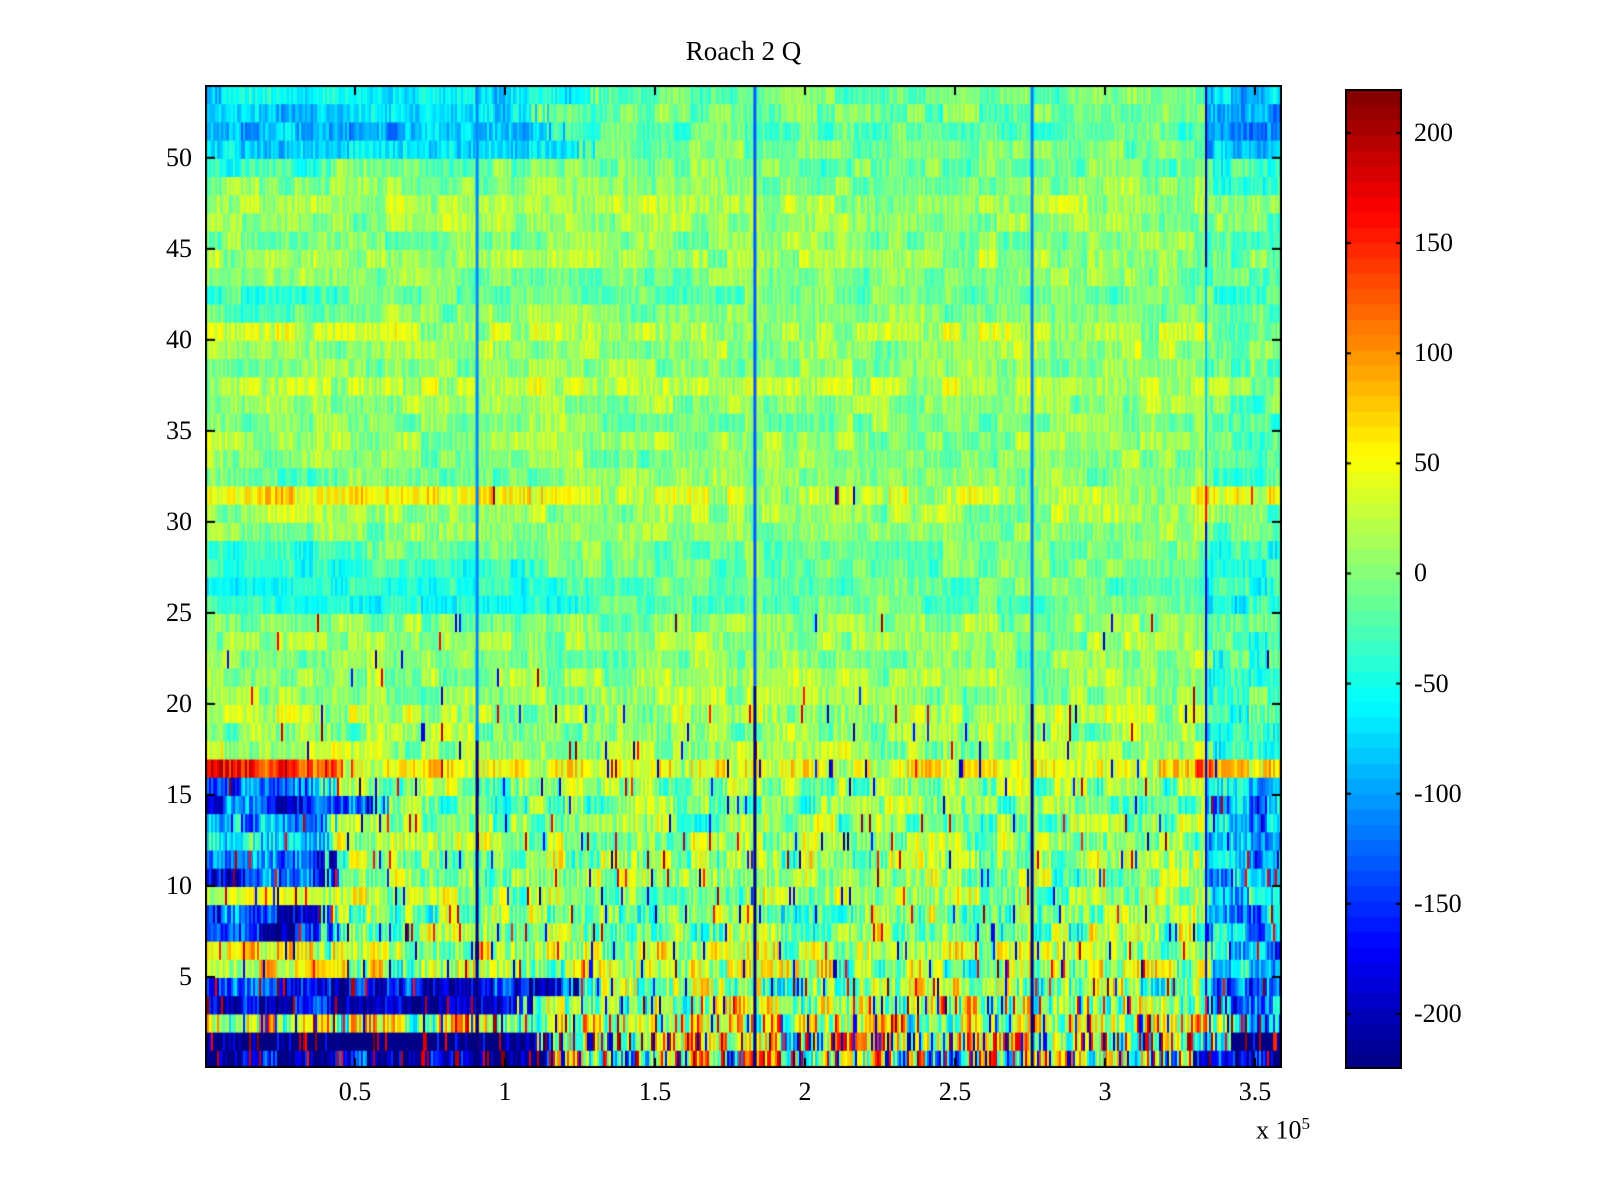 The image size is (1600, 1200). What do you see at coordinates (1433, 243) in the screenshot?
I see `colorbar-tick-label: 150` at bounding box center [1433, 243].